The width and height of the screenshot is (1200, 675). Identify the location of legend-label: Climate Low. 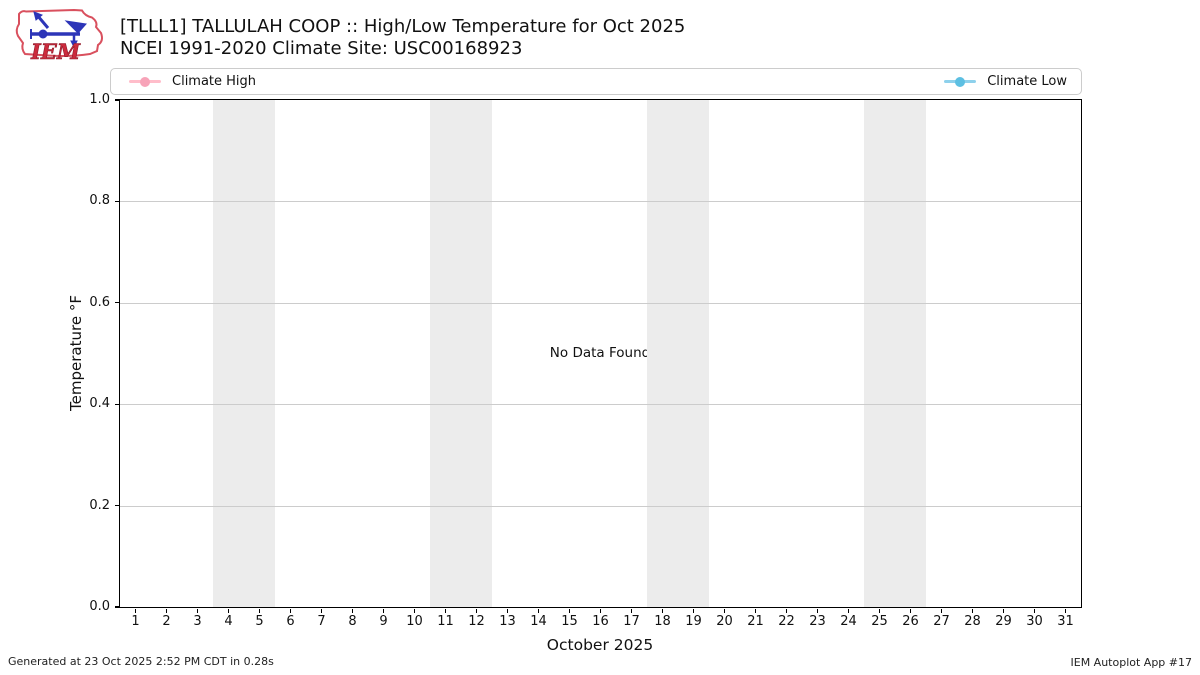
(1027, 81).